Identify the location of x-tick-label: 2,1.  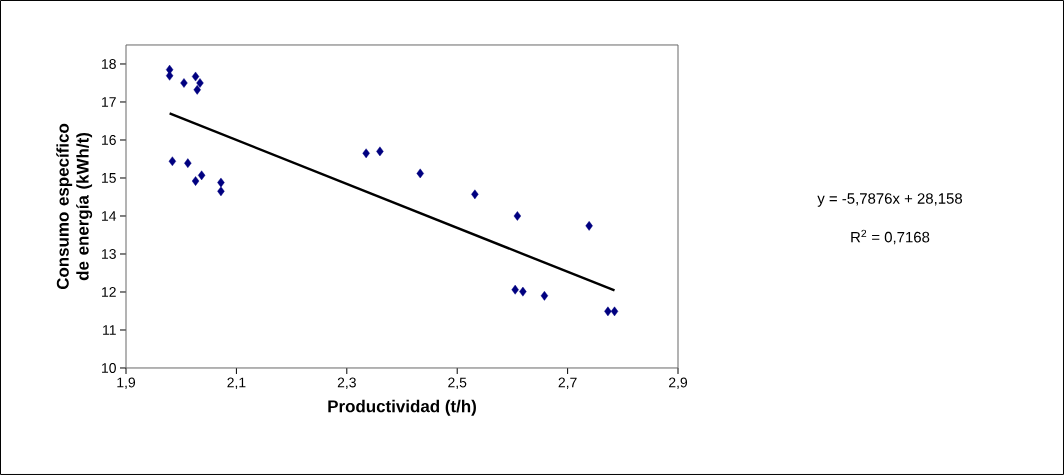
(236, 383).